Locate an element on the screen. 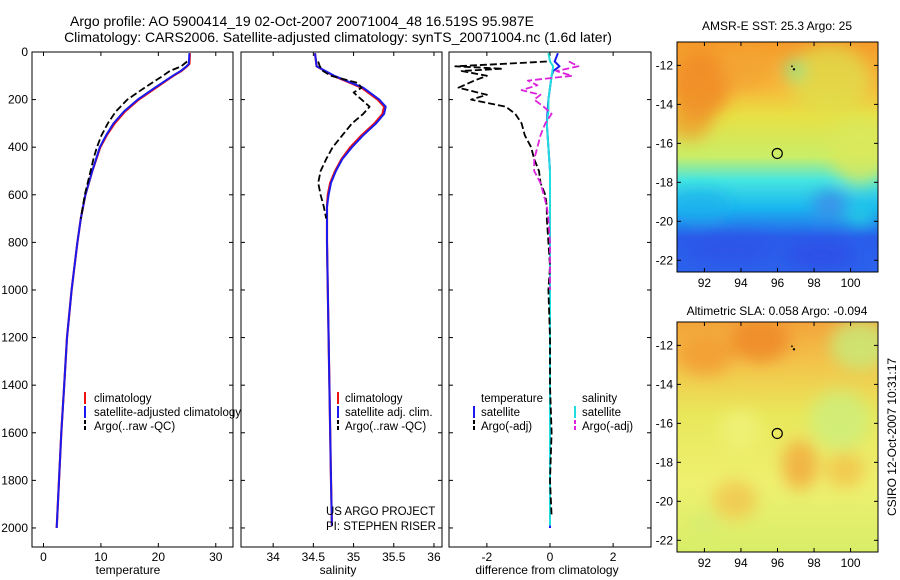 This screenshot has width=900, height=580. sst-map-axes: 92 94 96 98 100 -12 -14 -16 -18 -20 -22 is located at coordinates (767, 166).